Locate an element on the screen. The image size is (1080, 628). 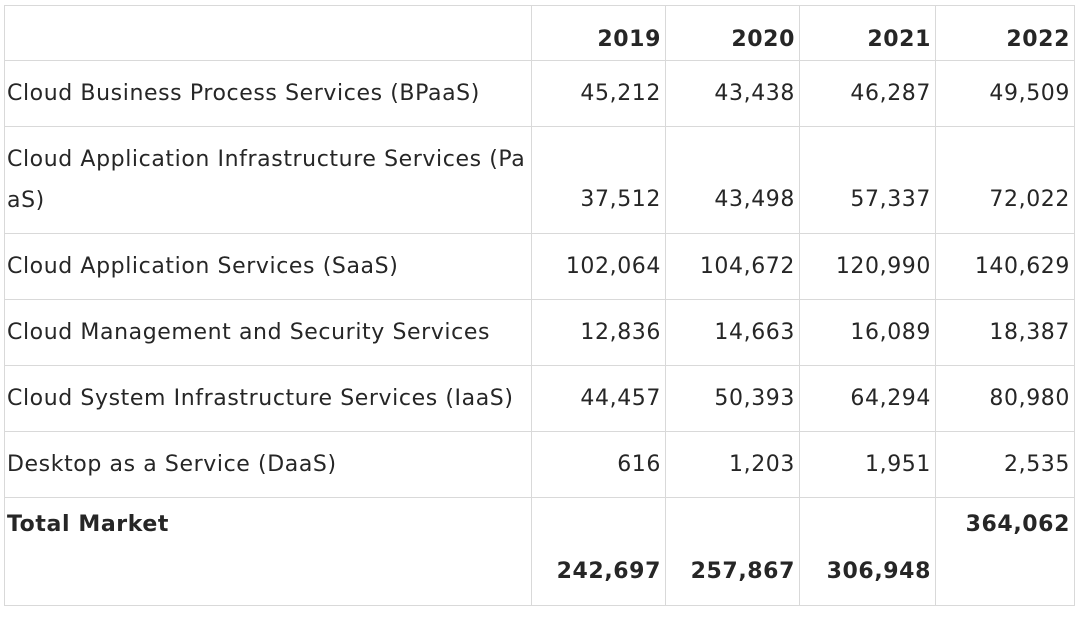
cell-2022: 80,980 is located at coordinates (1005, 398).